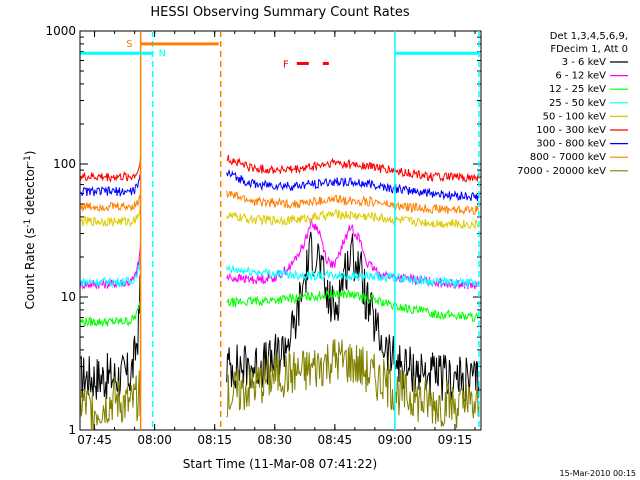 This screenshot has height=480, width=640. I want to click on y-axis-label-sup1: -1, so click(28, 223).